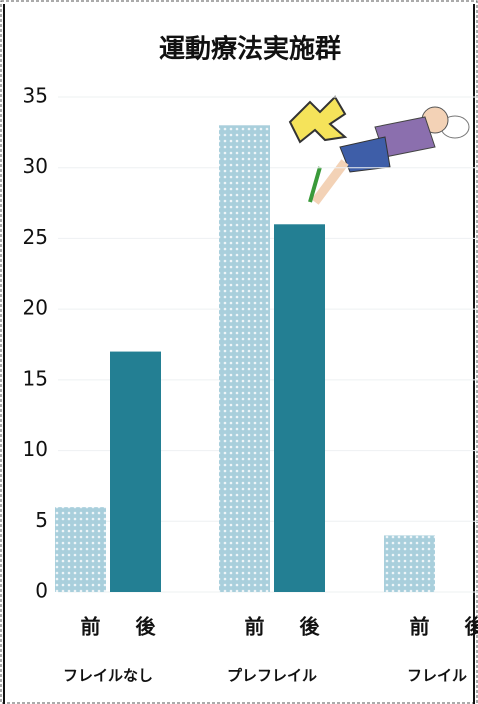  I want to click on x-tick-label: フレイル, so click(437, 676).